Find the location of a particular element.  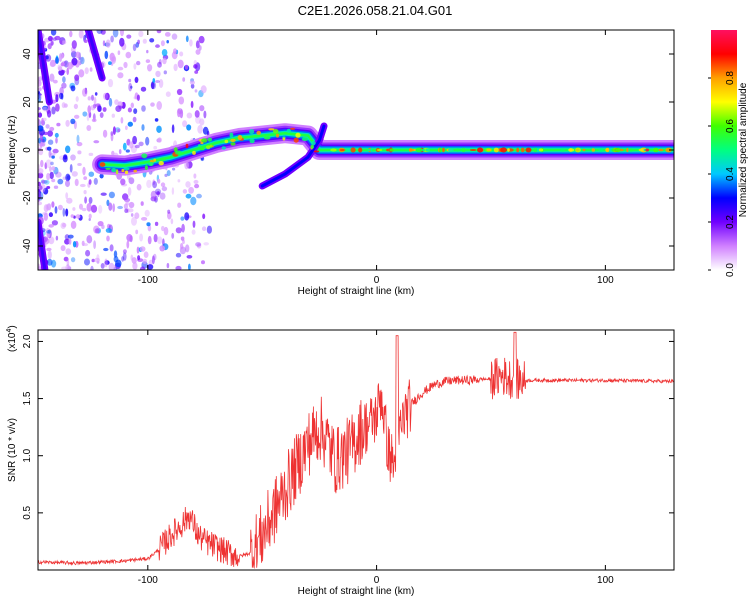

snr-y-scale-suffix: ) is located at coordinates (12, 326).